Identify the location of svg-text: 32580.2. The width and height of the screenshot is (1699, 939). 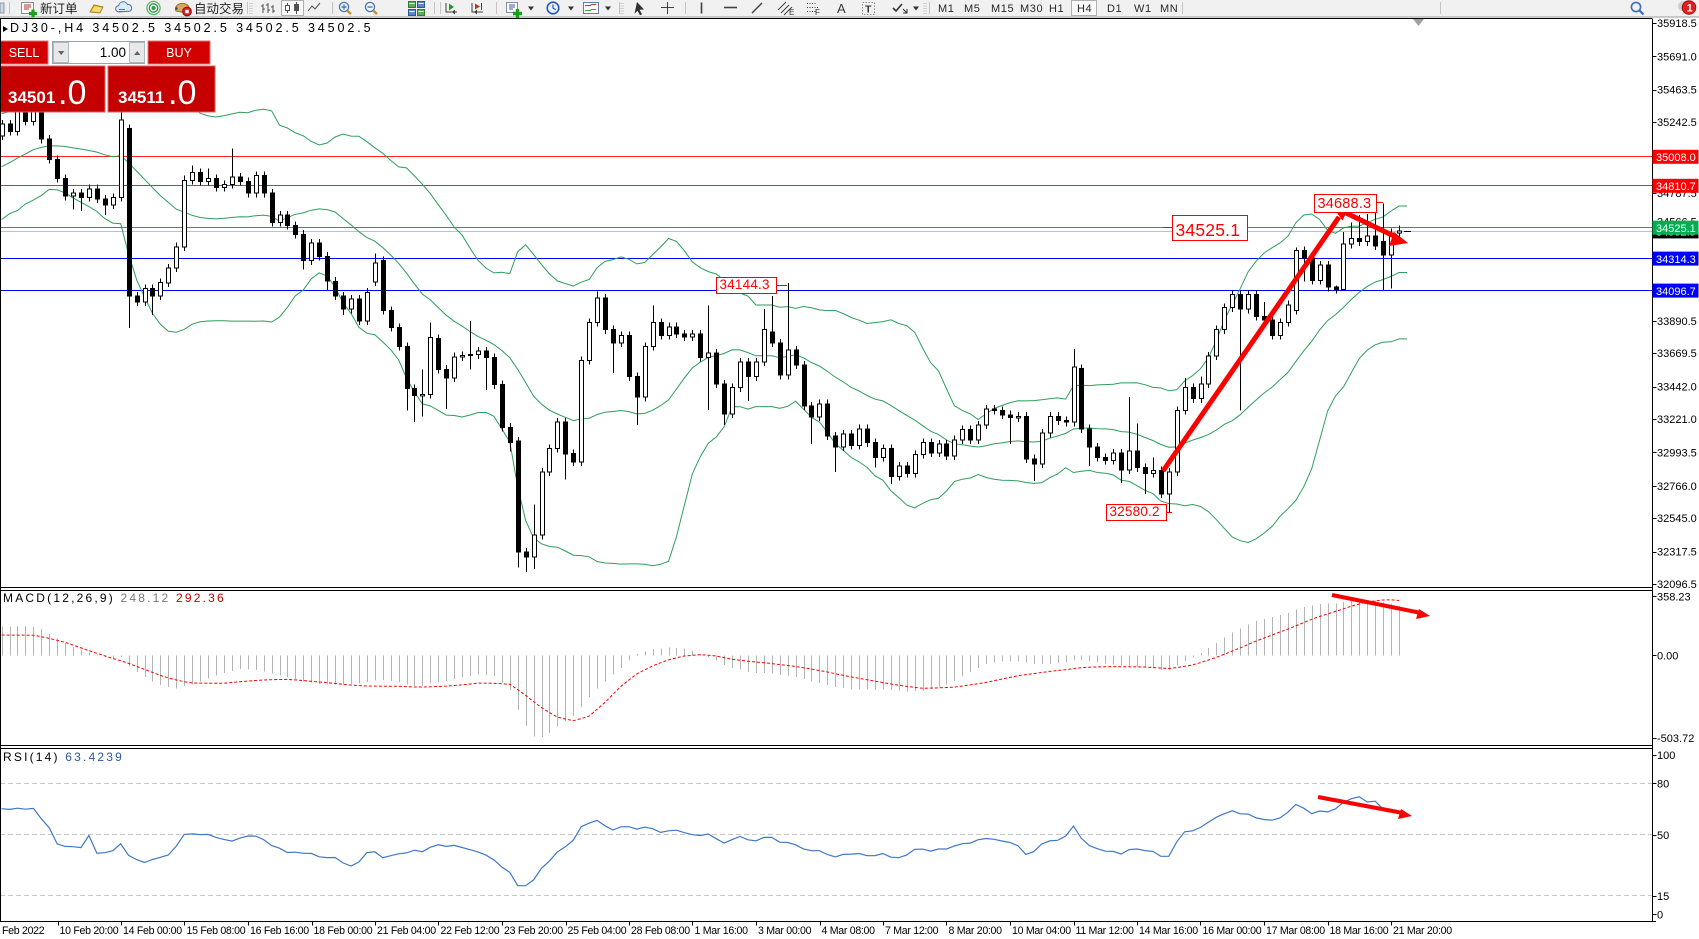
(1135, 511).